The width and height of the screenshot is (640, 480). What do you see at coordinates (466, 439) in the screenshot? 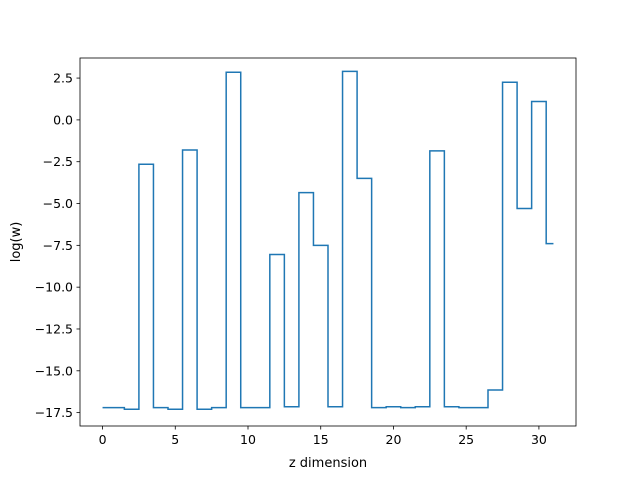
I see `x-tick-label: 25` at bounding box center [466, 439].